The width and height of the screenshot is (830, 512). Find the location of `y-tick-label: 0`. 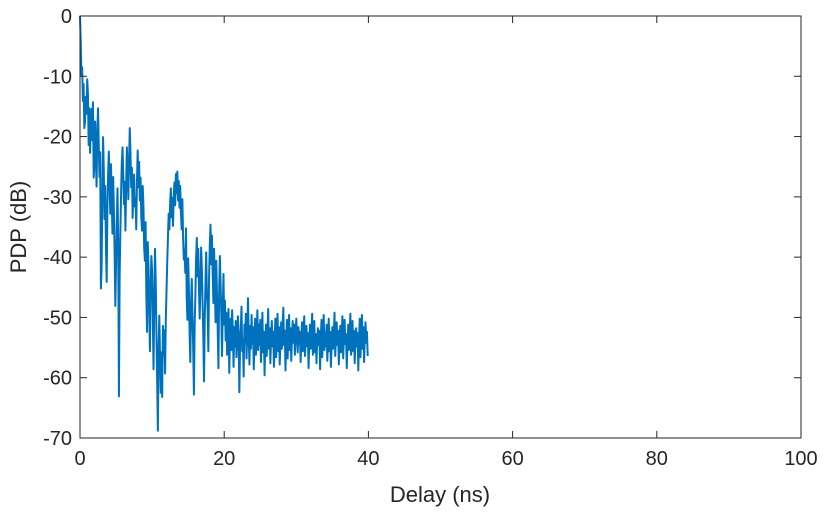

y-tick-label: 0 is located at coordinates (66, 17).